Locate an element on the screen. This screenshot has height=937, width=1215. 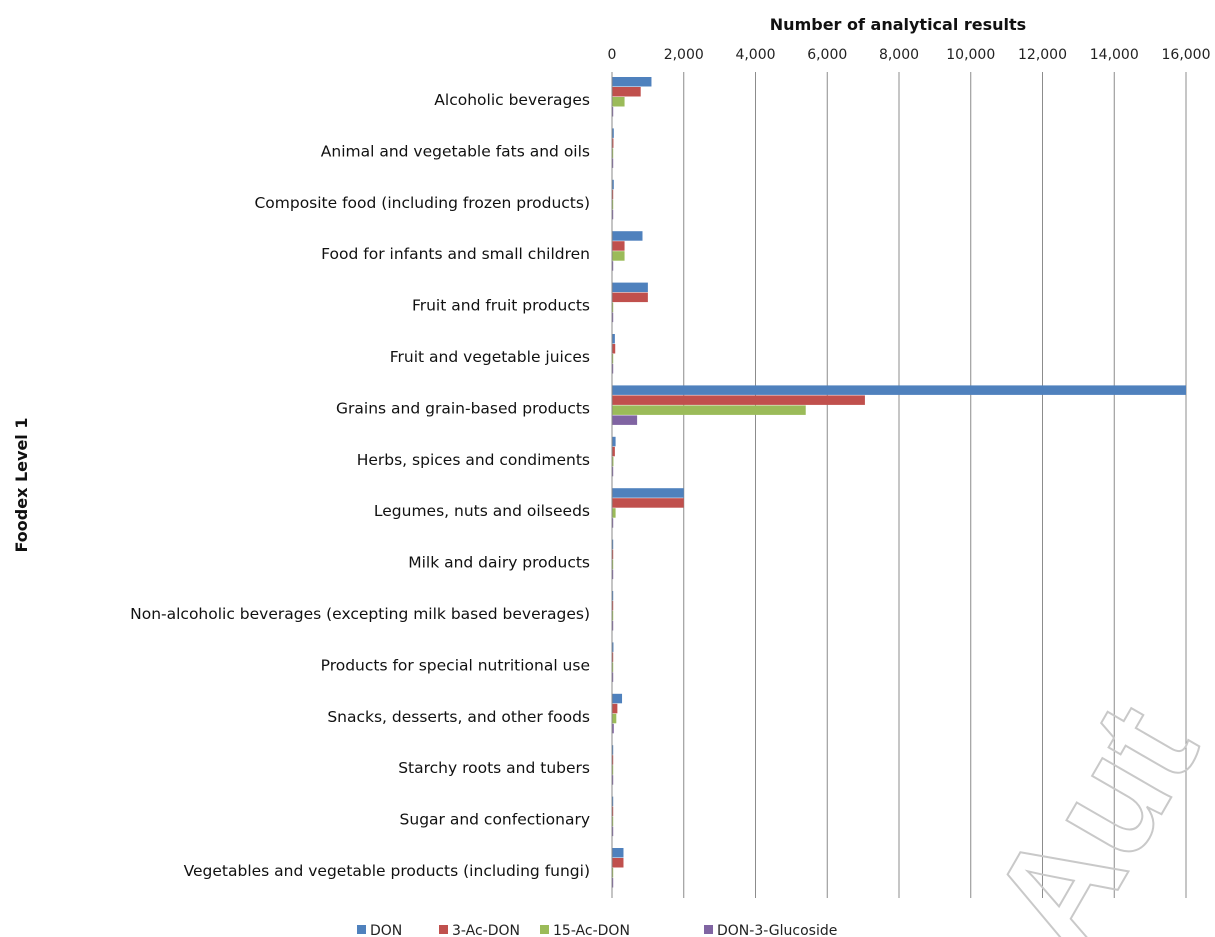
x-tick-label: 6,000 is located at coordinates (827, 55).